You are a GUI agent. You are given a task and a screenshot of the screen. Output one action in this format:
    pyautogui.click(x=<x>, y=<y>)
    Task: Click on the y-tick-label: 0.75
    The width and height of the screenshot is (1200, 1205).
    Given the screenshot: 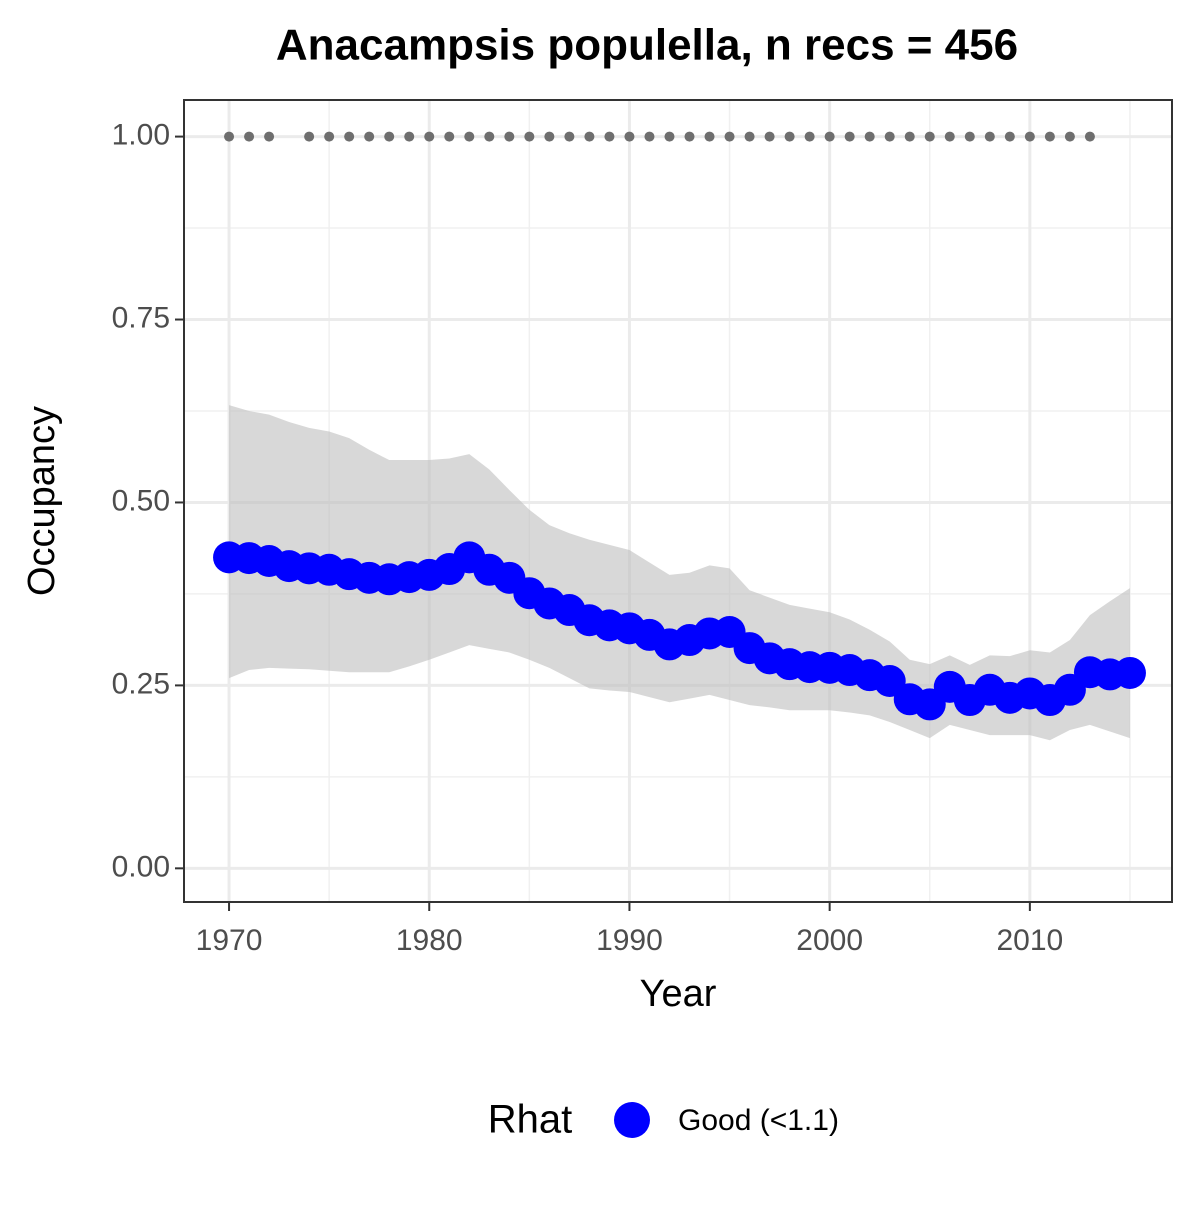 What is the action you would take?
    pyautogui.click(x=141, y=317)
    